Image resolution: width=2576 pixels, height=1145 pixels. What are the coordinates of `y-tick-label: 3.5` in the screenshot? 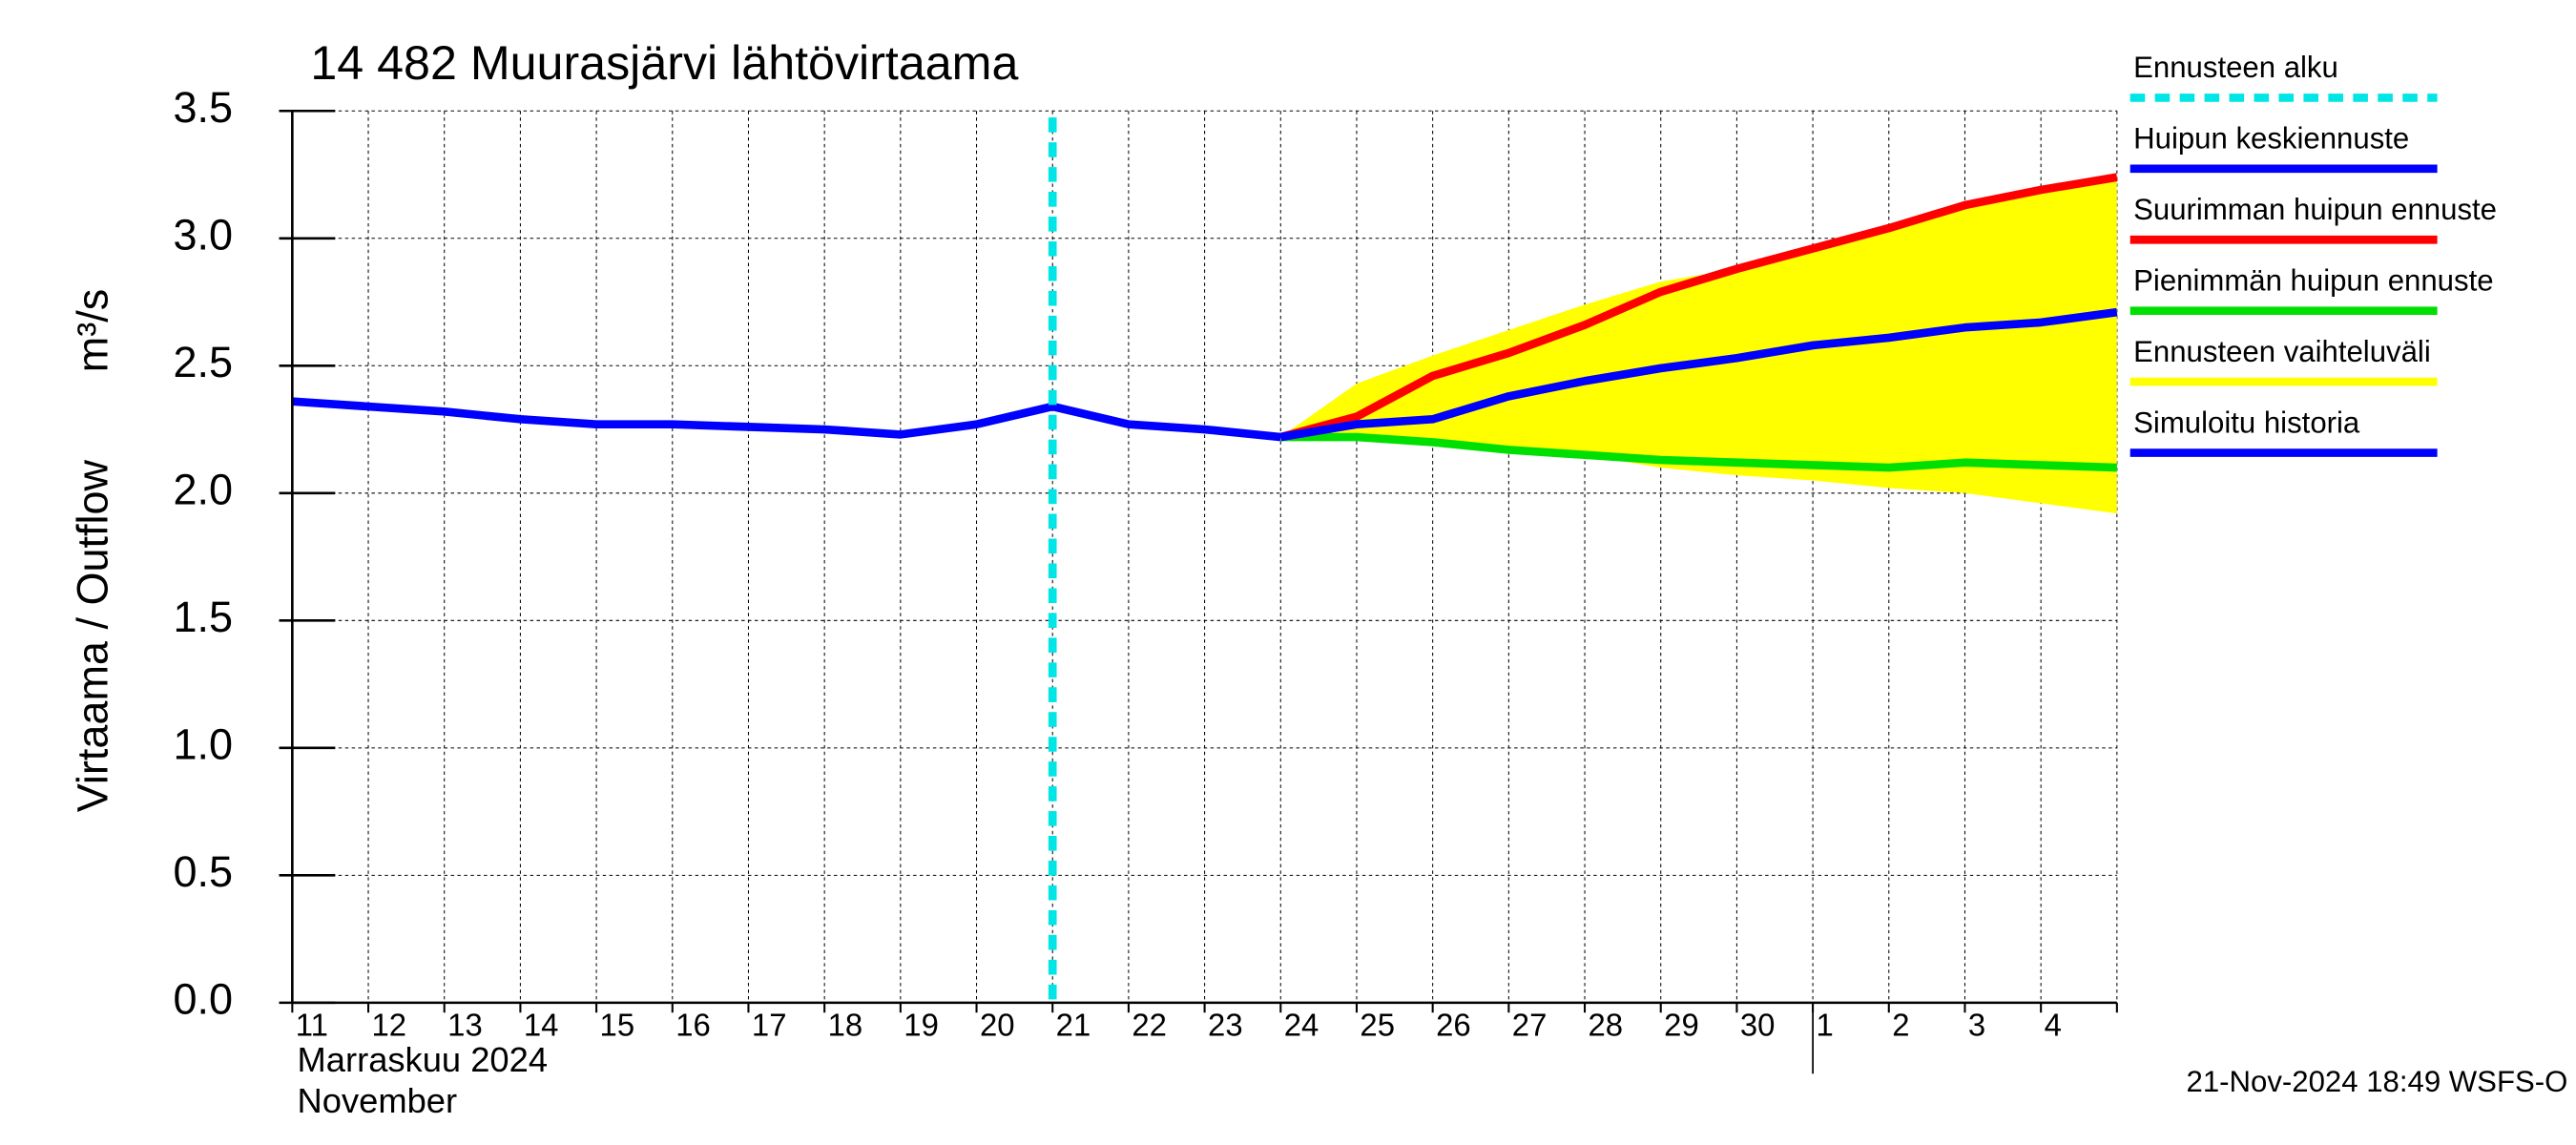 It's located at (203, 107).